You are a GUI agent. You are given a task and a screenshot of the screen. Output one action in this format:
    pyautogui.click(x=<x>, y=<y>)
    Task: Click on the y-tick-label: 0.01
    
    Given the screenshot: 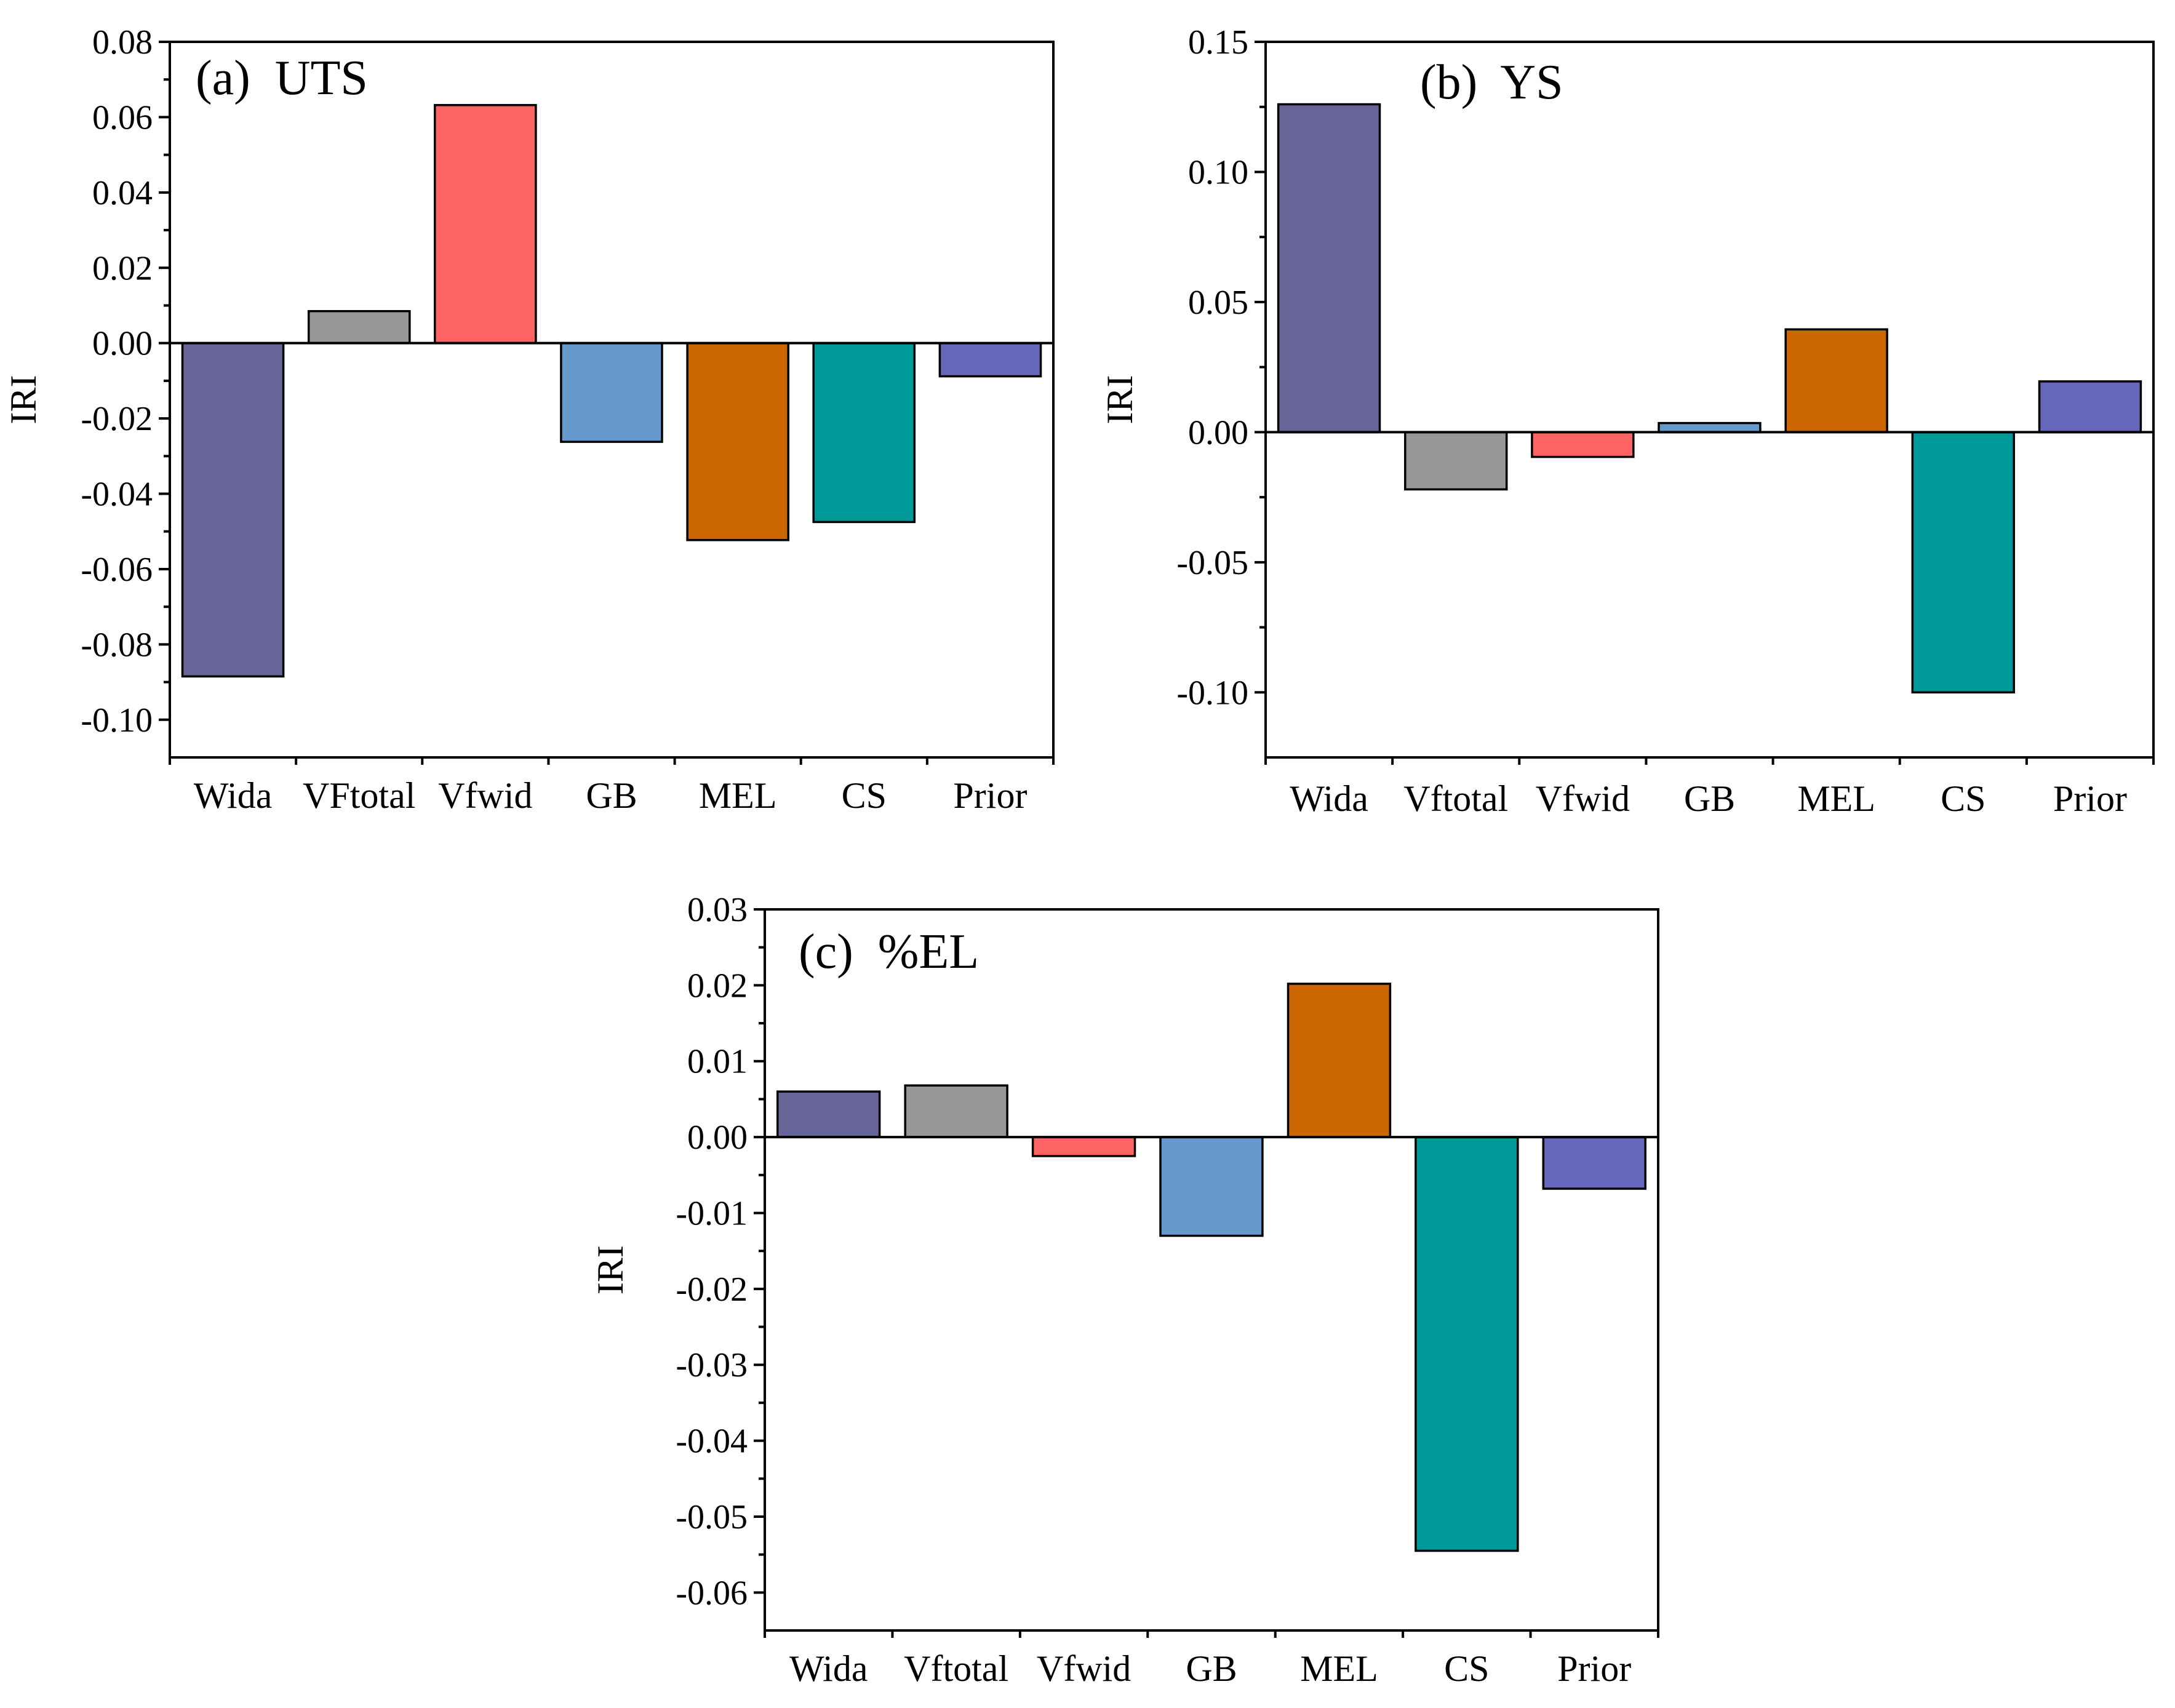 What is the action you would take?
    pyautogui.click(x=717, y=1062)
    